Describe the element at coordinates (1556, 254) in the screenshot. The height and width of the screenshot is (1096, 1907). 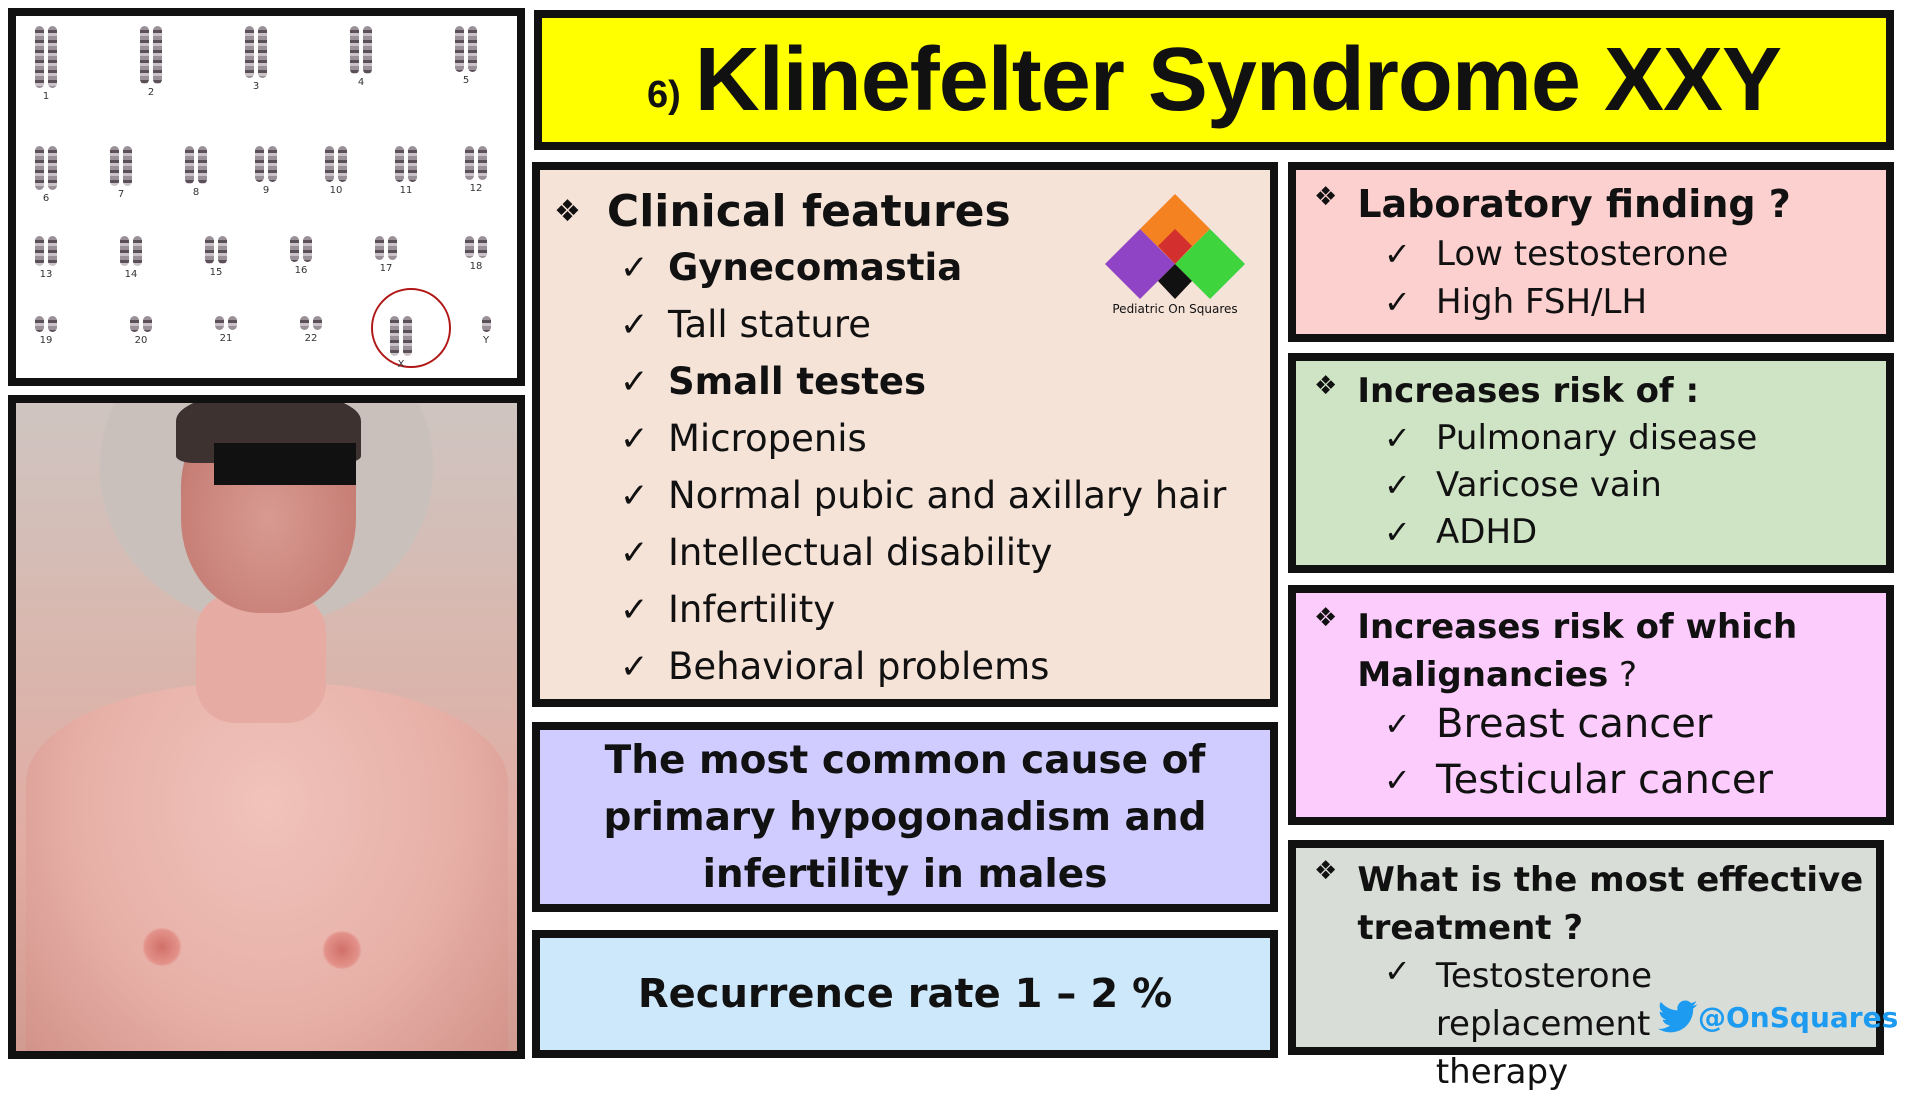
I see `list-item: ✓ Low testosterone` at that location.